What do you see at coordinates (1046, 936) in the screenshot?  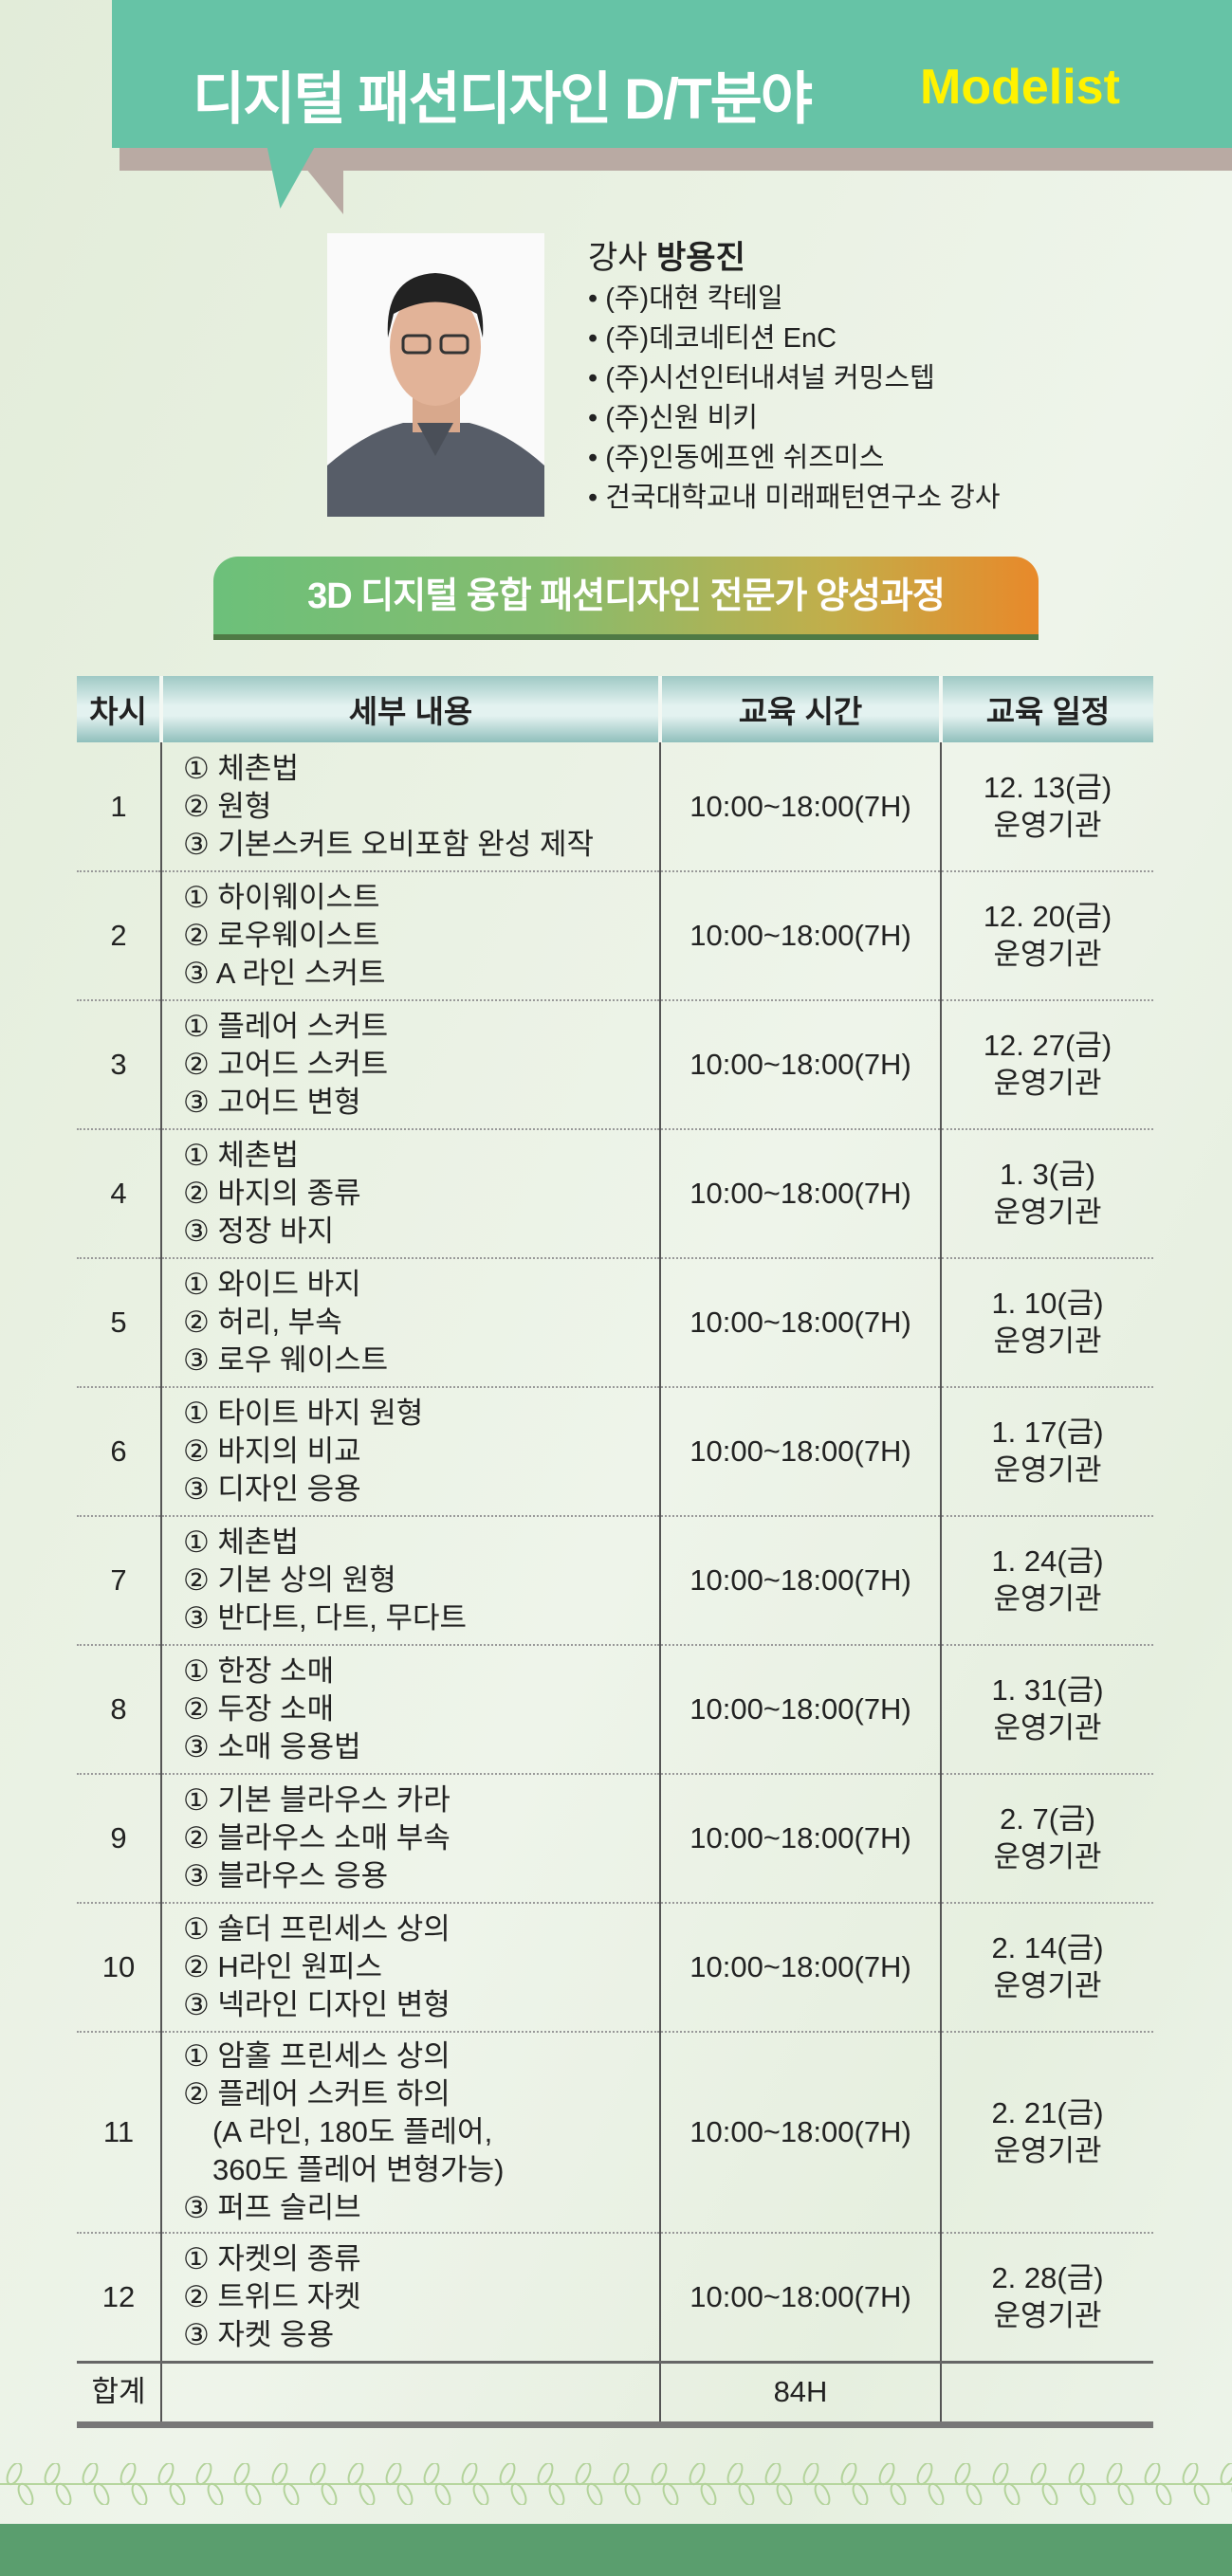 I see `session-date: 12. 20(금) 운영기관` at bounding box center [1046, 936].